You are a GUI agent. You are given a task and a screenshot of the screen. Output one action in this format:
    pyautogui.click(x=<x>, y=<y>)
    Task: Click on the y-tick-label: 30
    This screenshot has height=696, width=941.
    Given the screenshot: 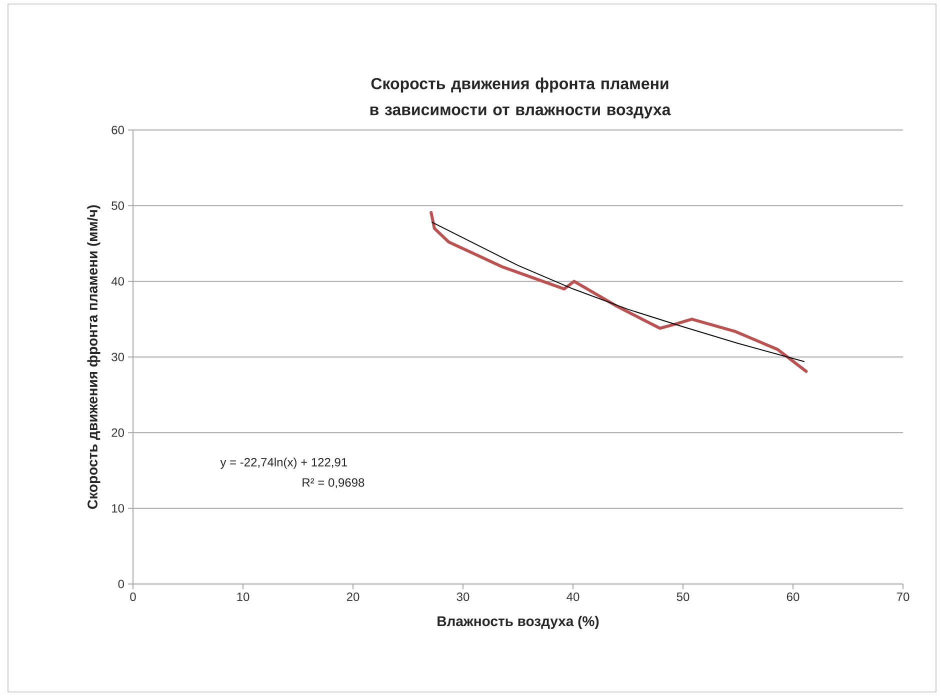 What is the action you would take?
    pyautogui.click(x=118, y=357)
    